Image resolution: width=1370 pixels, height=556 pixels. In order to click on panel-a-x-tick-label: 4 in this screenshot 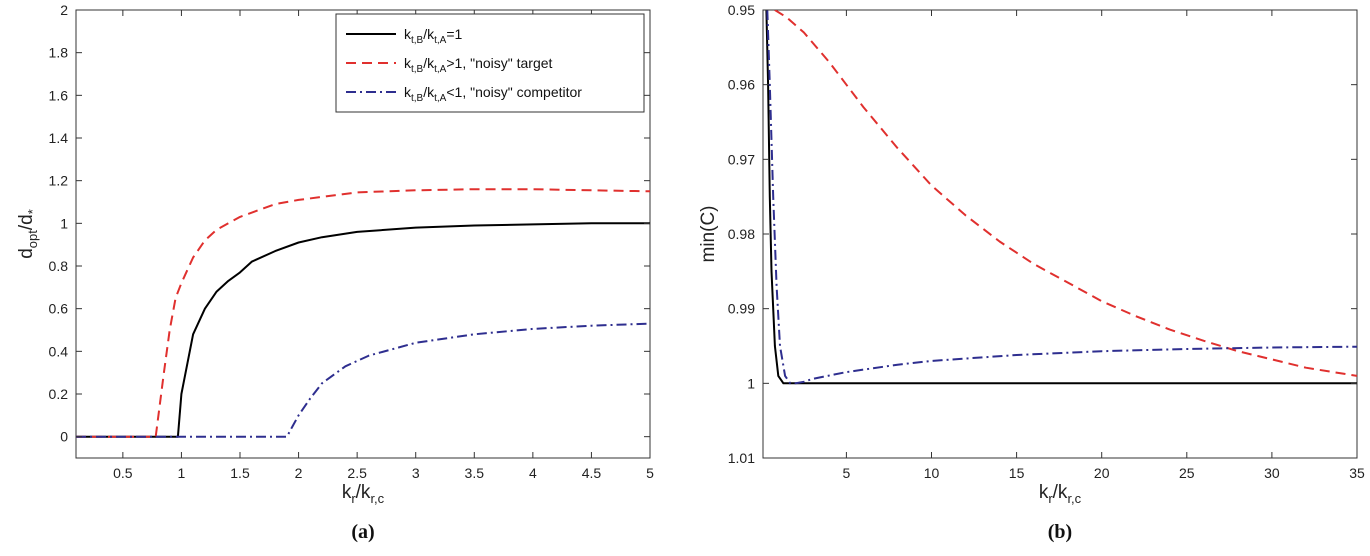, I will do `click(533, 473)`.